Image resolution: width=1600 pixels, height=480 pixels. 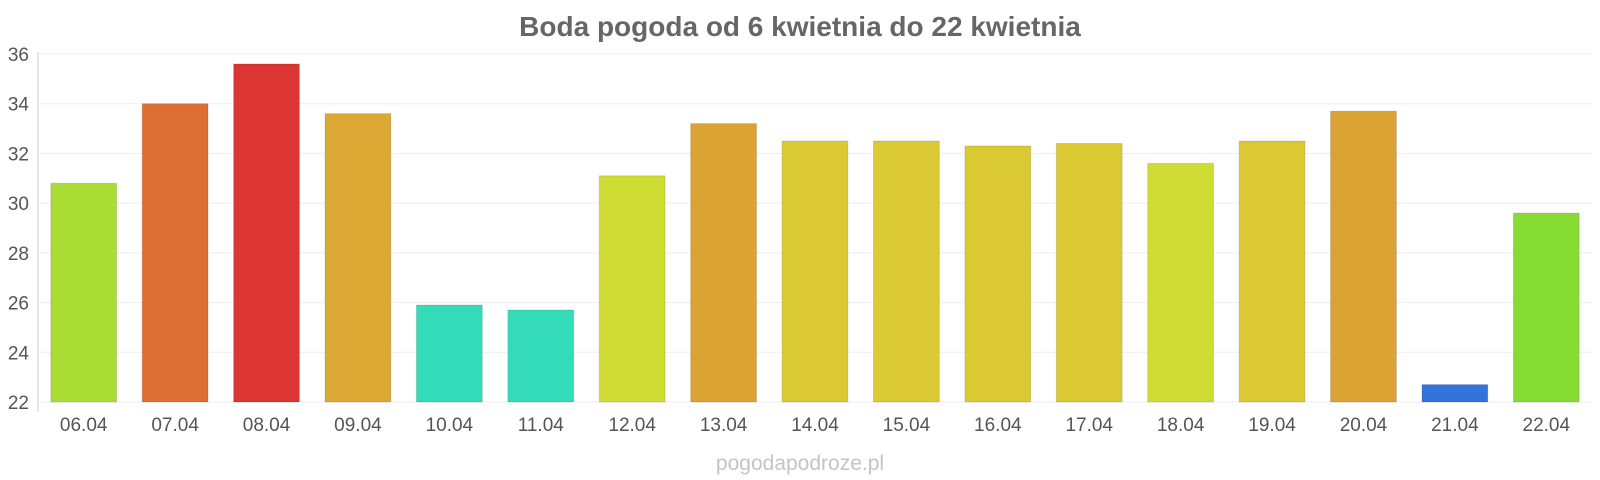 I want to click on x-category-label: 19.04, so click(x=1272, y=425).